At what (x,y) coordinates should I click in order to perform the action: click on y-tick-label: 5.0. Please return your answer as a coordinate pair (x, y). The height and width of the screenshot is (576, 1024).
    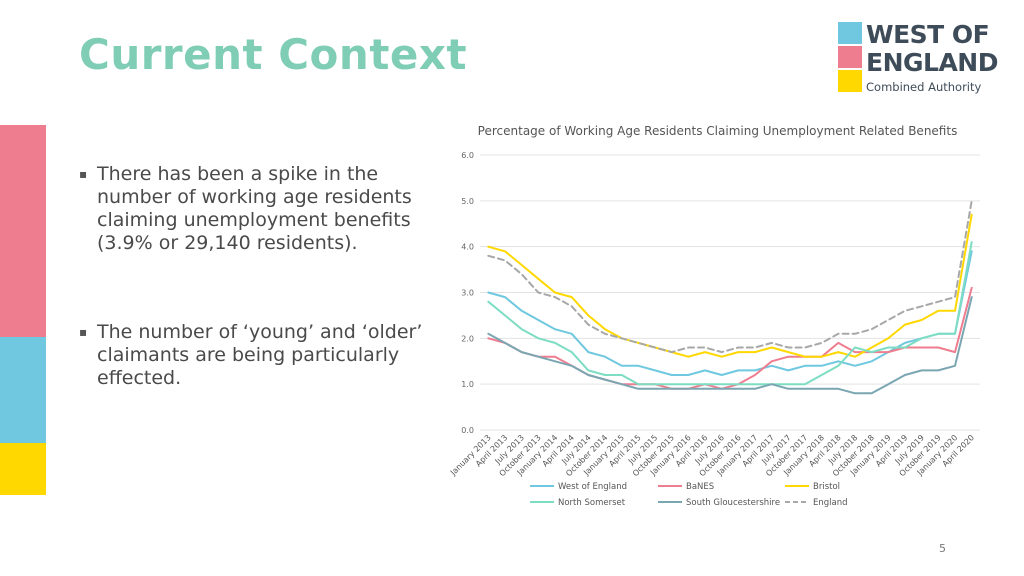
    Looking at the image, I should click on (467, 201).